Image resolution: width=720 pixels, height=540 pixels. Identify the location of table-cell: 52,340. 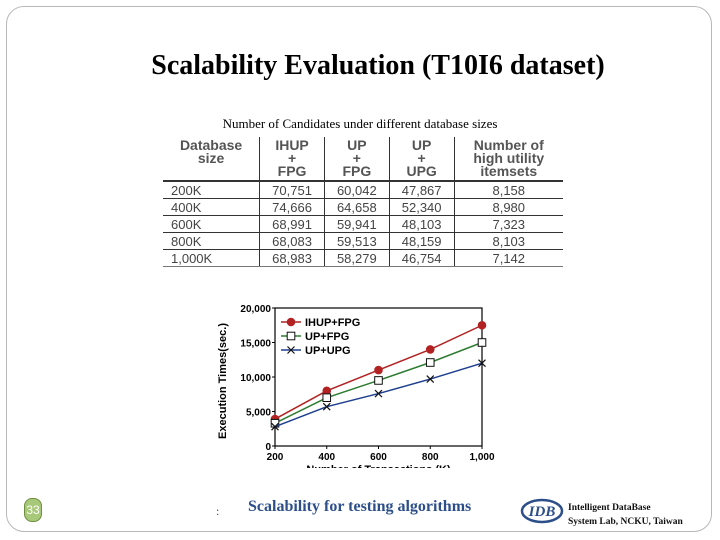
(422, 207).